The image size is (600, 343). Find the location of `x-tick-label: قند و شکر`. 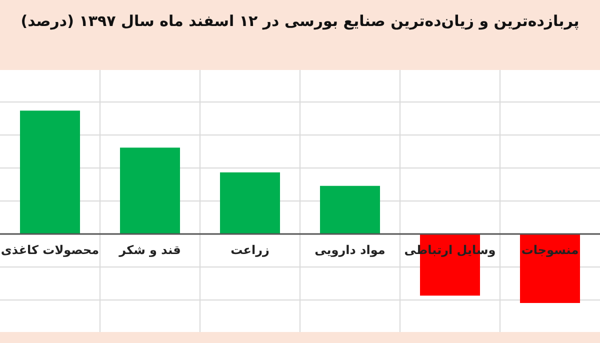

x-tick-label: قند و شکر is located at coordinates (149, 249).